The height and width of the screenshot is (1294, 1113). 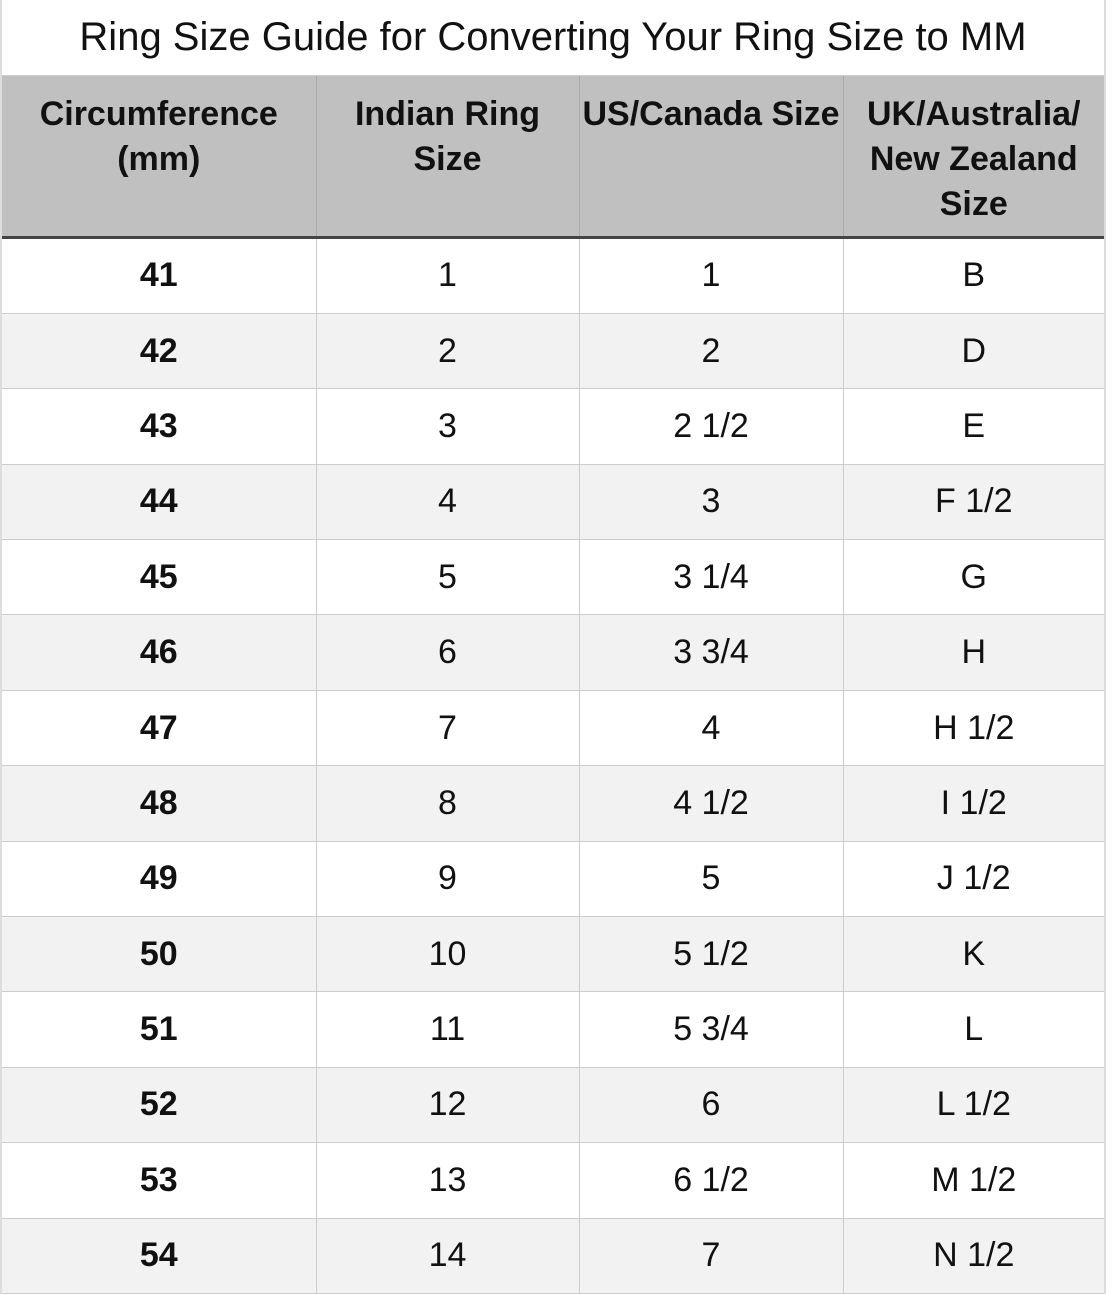 I want to click on cell-circumference: 52, so click(x=159, y=1105).